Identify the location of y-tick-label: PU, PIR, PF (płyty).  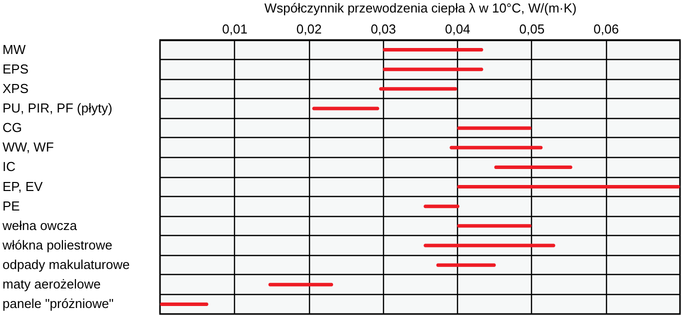
(57, 108).